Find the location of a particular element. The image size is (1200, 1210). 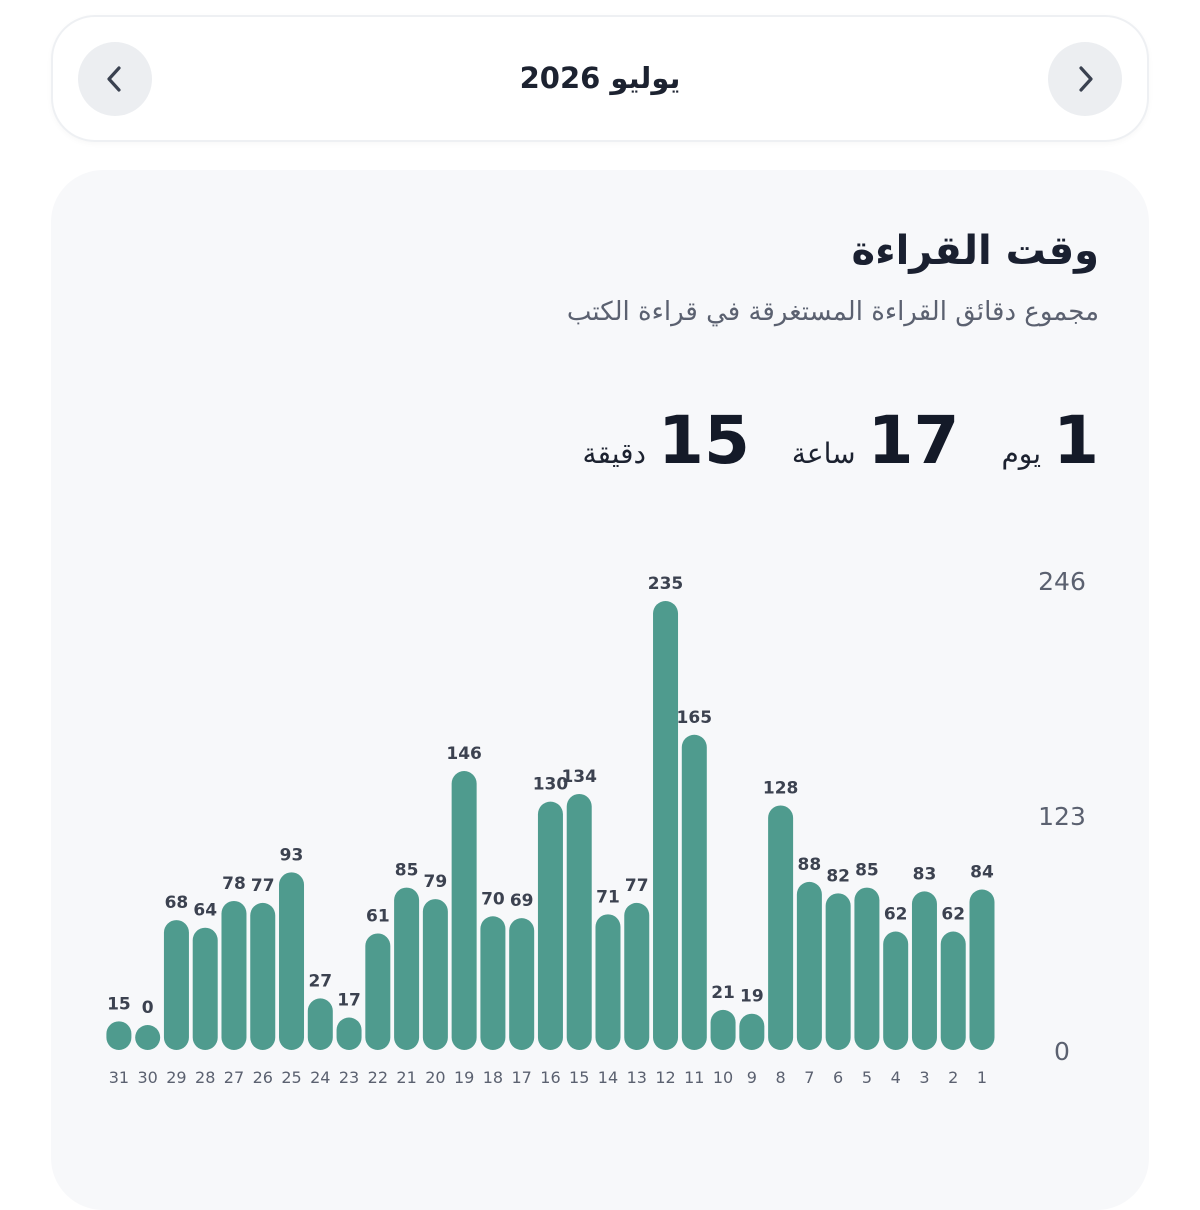

y-axis-tick-label: 246 is located at coordinates (1062, 581).